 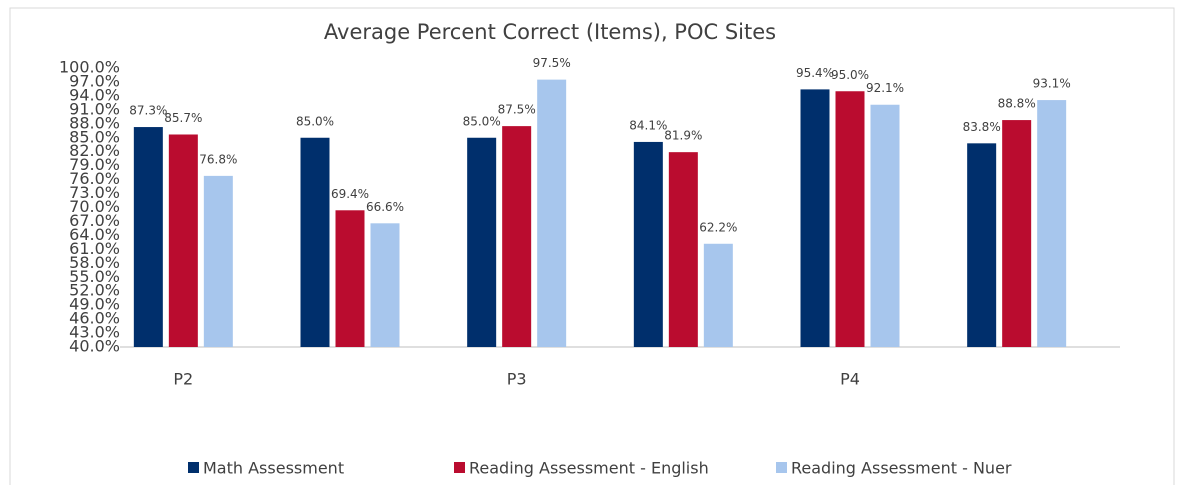 What do you see at coordinates (850, 75) in the screenshot?
I see `data-label: 95.0%` at bounding box center [850, 75].